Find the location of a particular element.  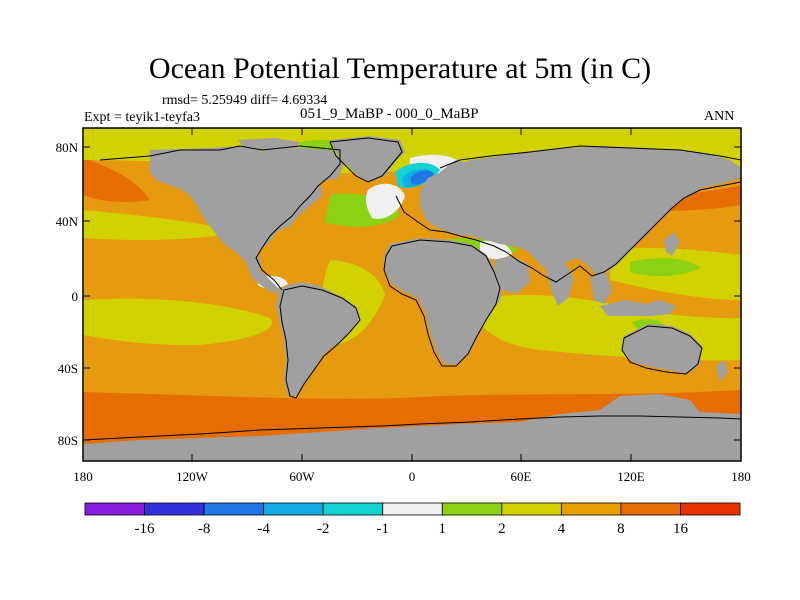

lon-label-180w: 180 is located at coordinates (83, 476).